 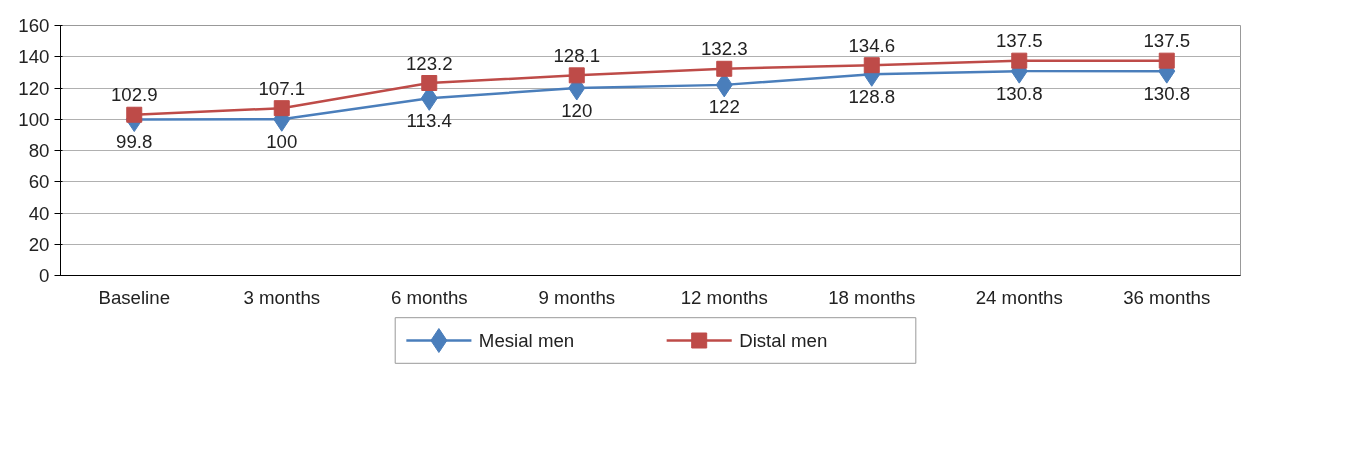 What do you see at coordinates (429, 120) in the screenshot?
I see `data-label: 113.4` at bounding box center [429, 120].